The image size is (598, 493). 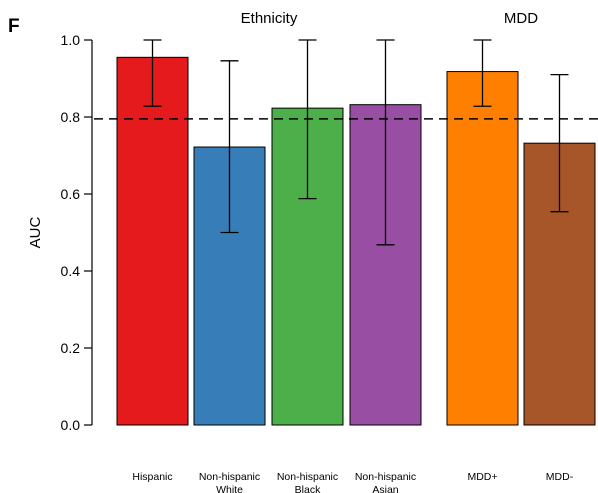 I want to click on y-axis: 0.0 0.2 0.4 0.6 0.8 1.0, so click(x=77, y=232).